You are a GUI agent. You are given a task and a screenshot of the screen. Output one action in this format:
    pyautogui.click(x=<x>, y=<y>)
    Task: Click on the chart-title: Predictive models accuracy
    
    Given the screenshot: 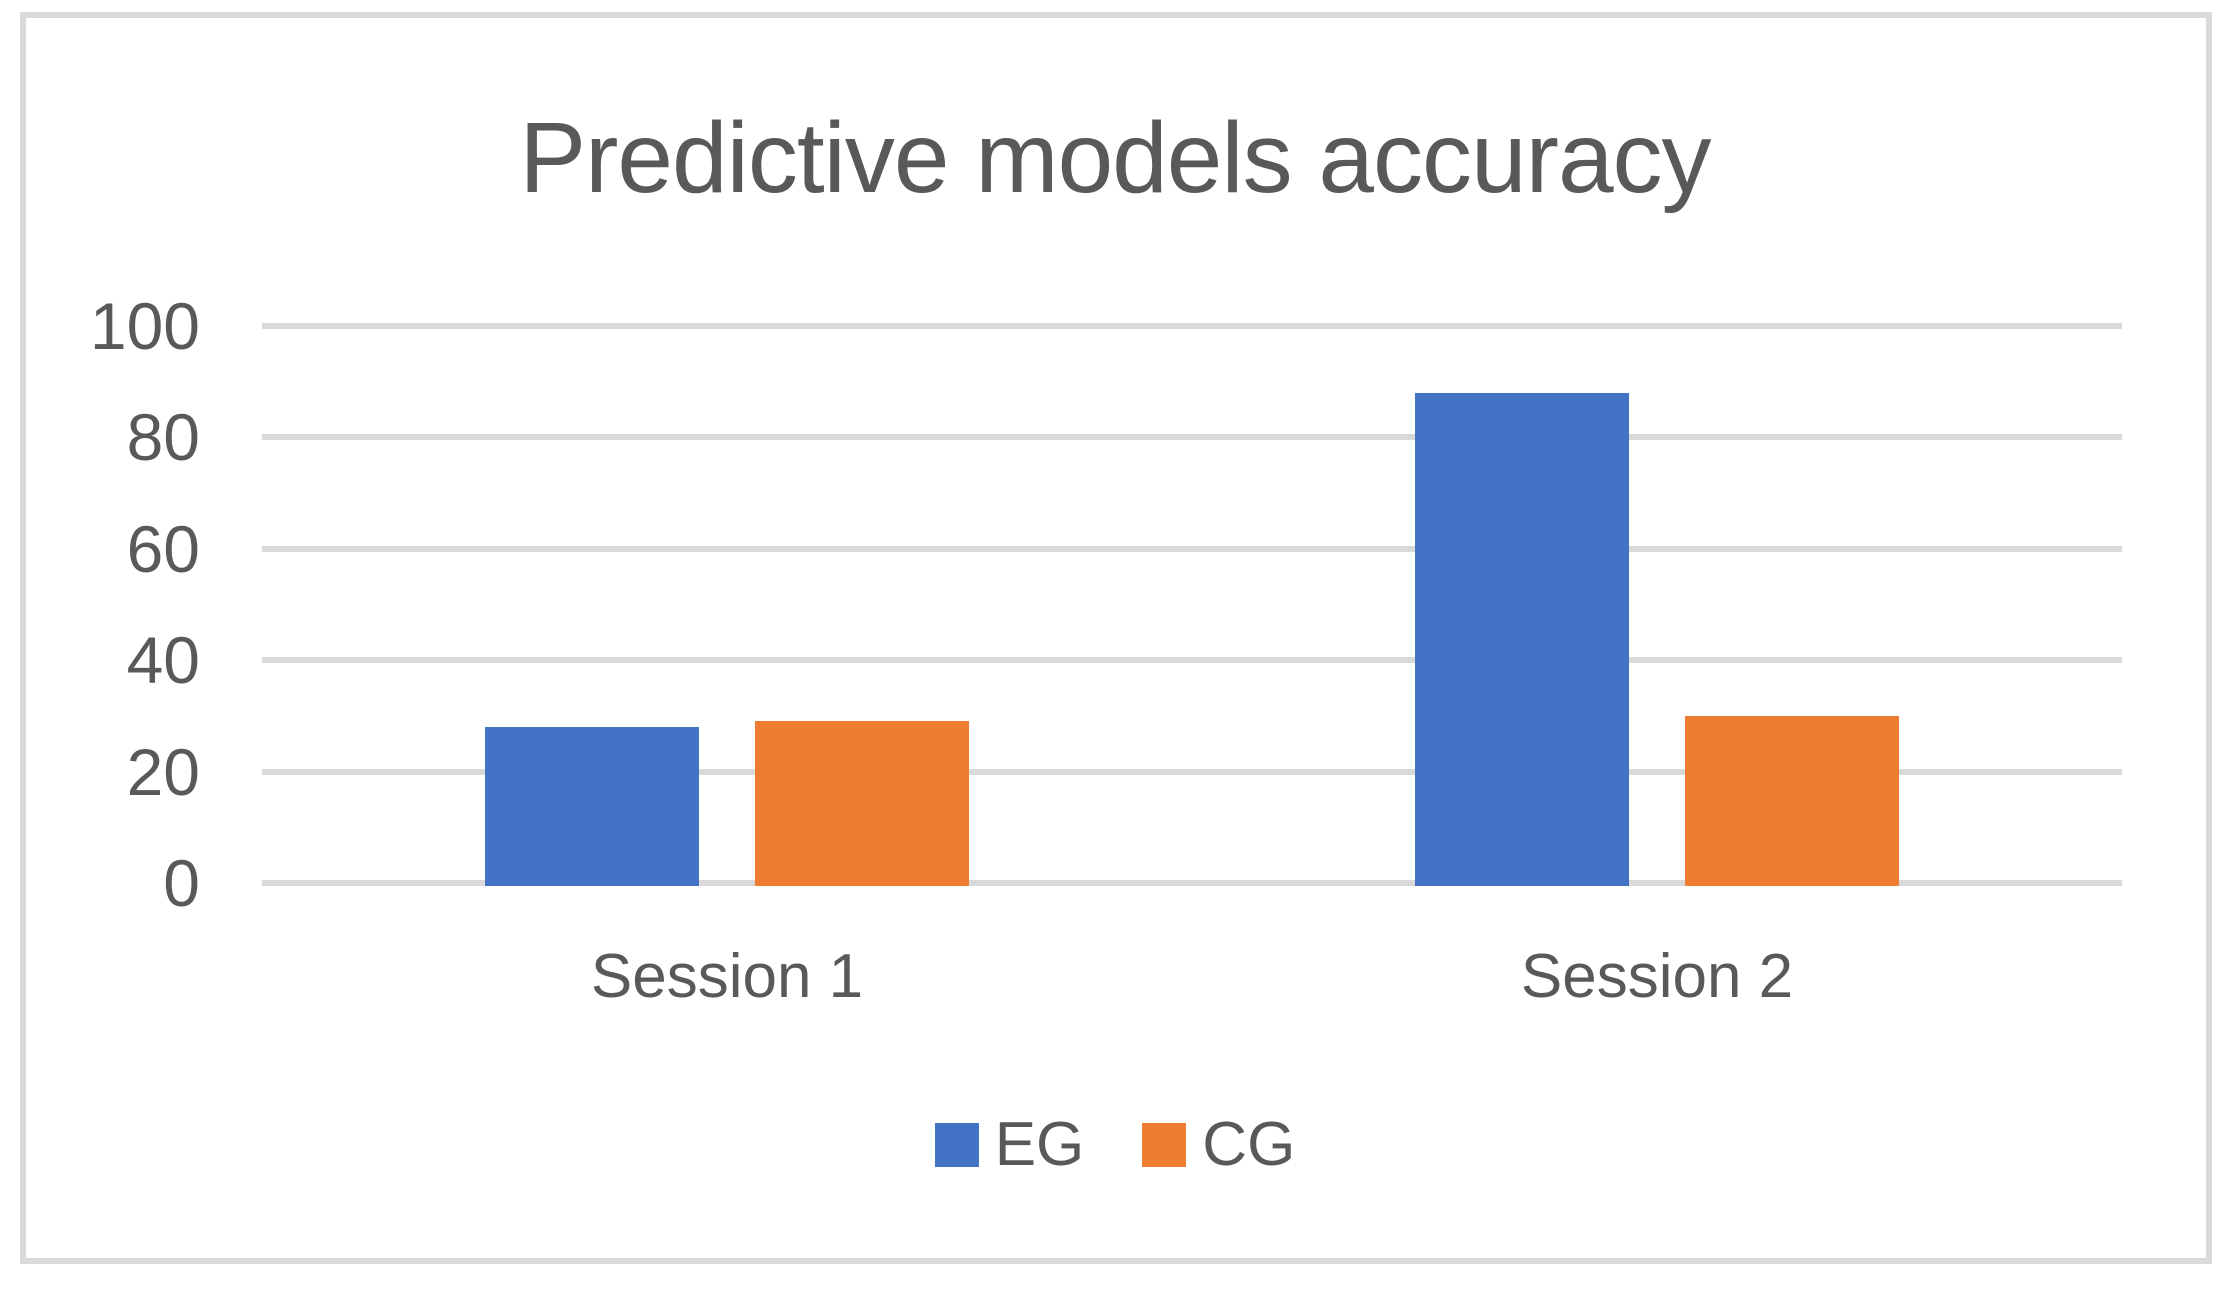 What is the action you would take?
    pyautogui.click(x=1115, y=158)
    